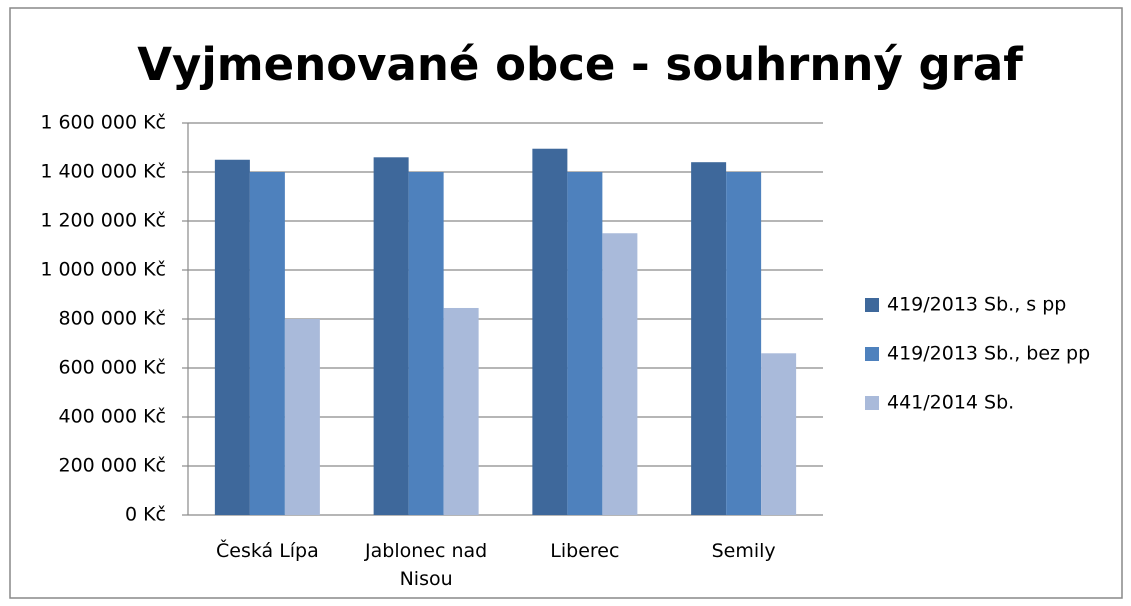 Image resolution: width=1131 pixels, height=606 pixels. Describe the element at coordinates (103, 221) in the screenshot. I see `y-tick-label: 1 200 000 Kč` at that location.